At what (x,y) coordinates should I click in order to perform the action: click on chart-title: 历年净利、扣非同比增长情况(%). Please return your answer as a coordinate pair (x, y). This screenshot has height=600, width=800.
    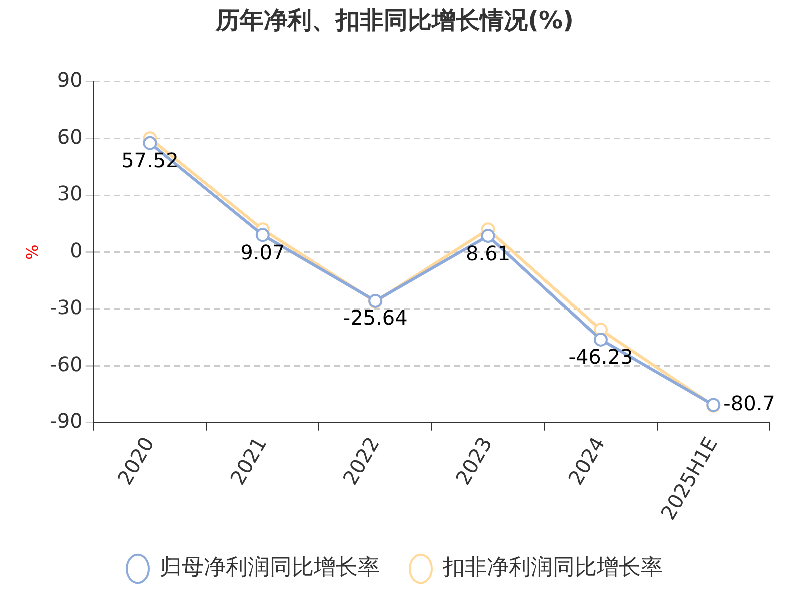
    Looking at the image, I should click on (394, 20).